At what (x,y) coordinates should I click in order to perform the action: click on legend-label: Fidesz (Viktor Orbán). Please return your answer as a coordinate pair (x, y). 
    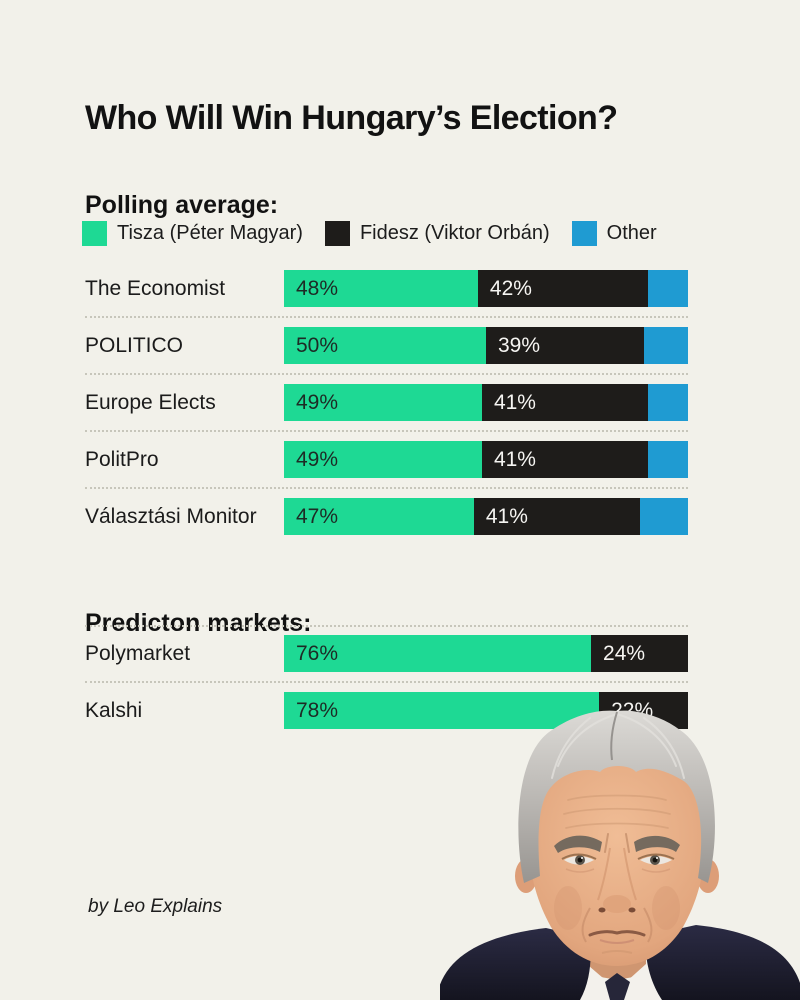
    Looking at the image, I should click on (454, 233).